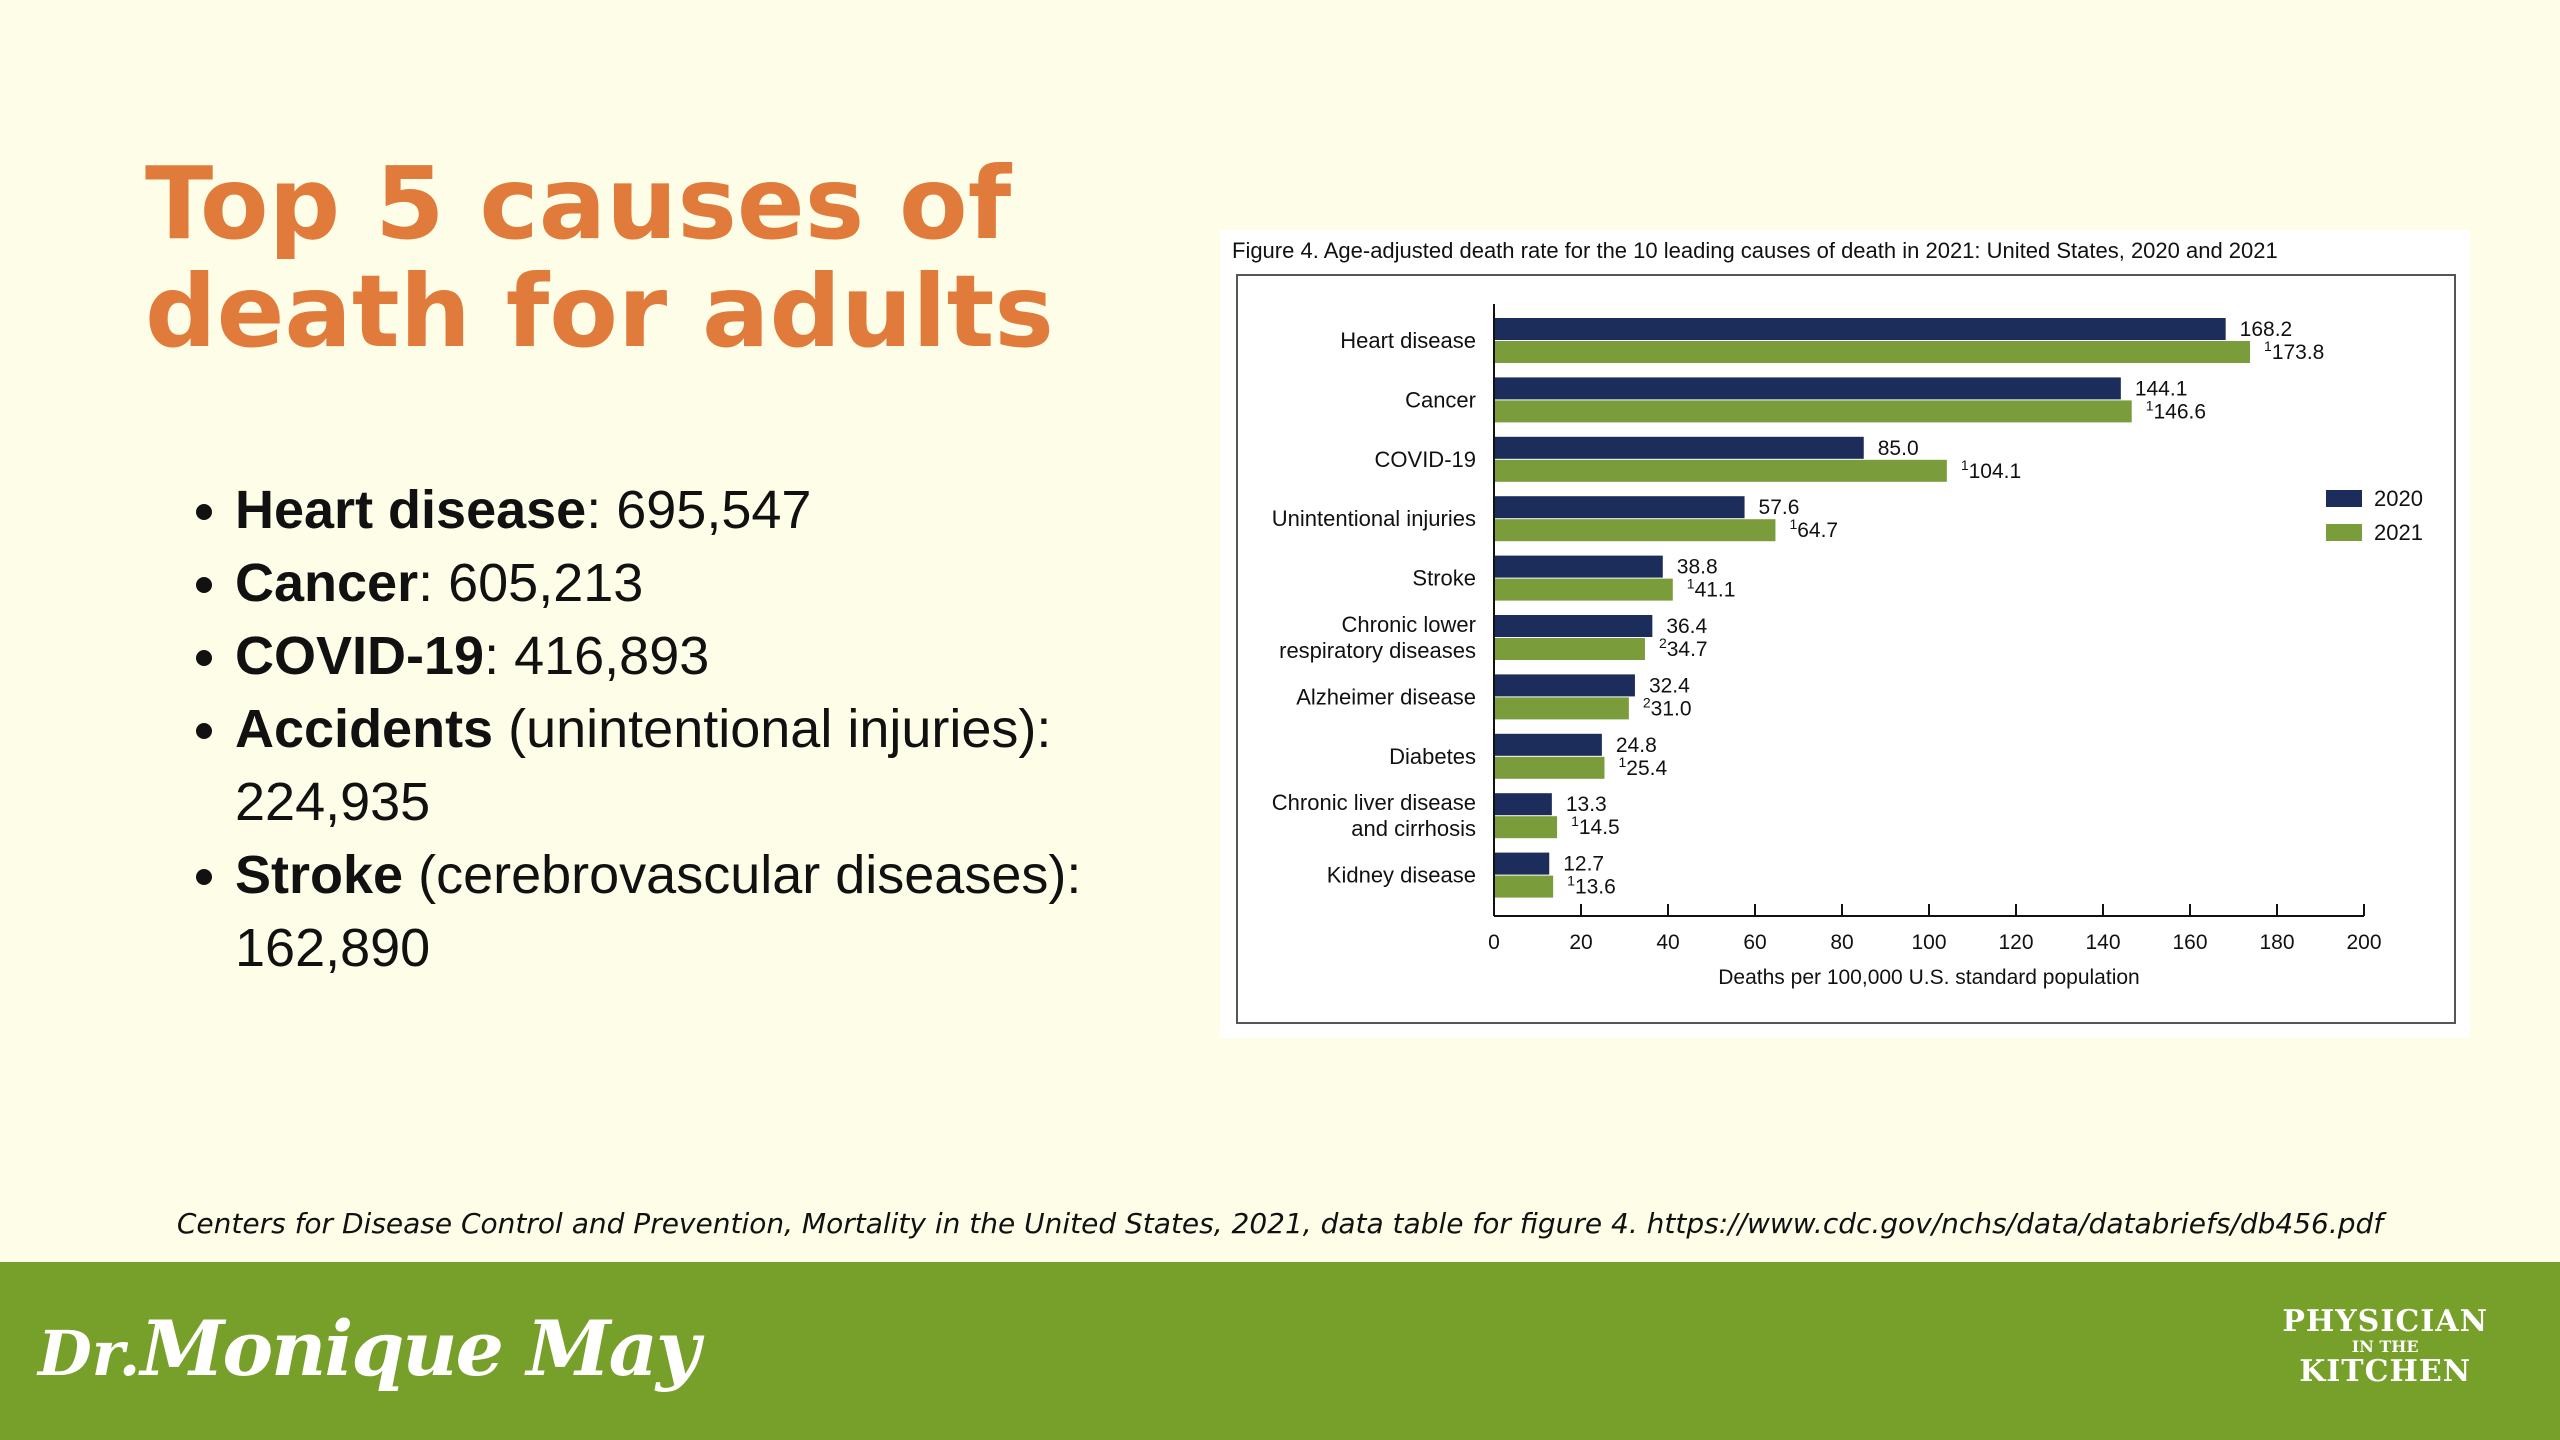 This screenshot has height=1440, width=2560. Describe the element at coordinates (578, 203) in the screenshot. I see `slide-title-line-1: Top 5 causes of` at that location.